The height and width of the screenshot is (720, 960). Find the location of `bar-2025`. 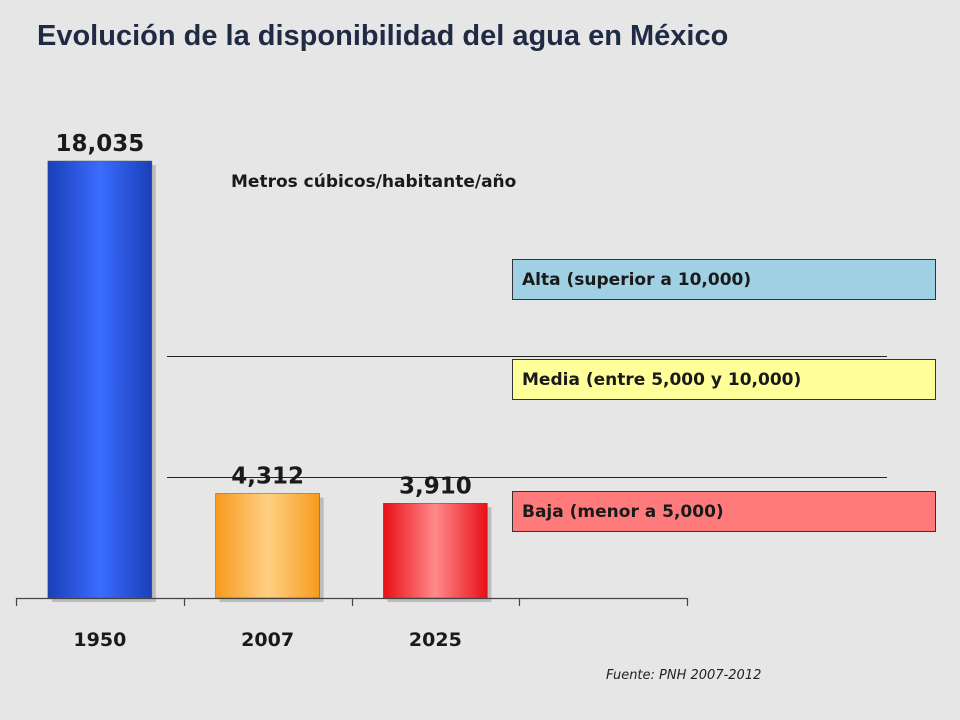

bar-2025 is located at coordinates (435, 551).